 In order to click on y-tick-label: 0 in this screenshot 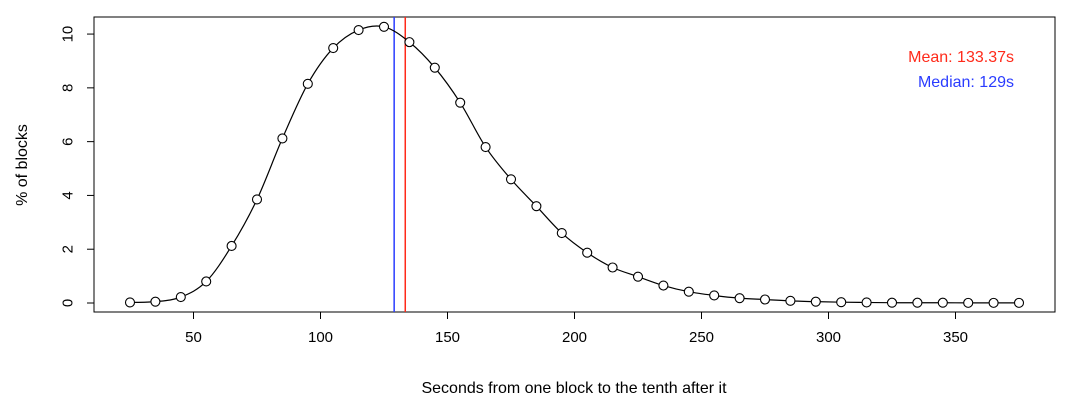, I will do `click(68, 303)`.